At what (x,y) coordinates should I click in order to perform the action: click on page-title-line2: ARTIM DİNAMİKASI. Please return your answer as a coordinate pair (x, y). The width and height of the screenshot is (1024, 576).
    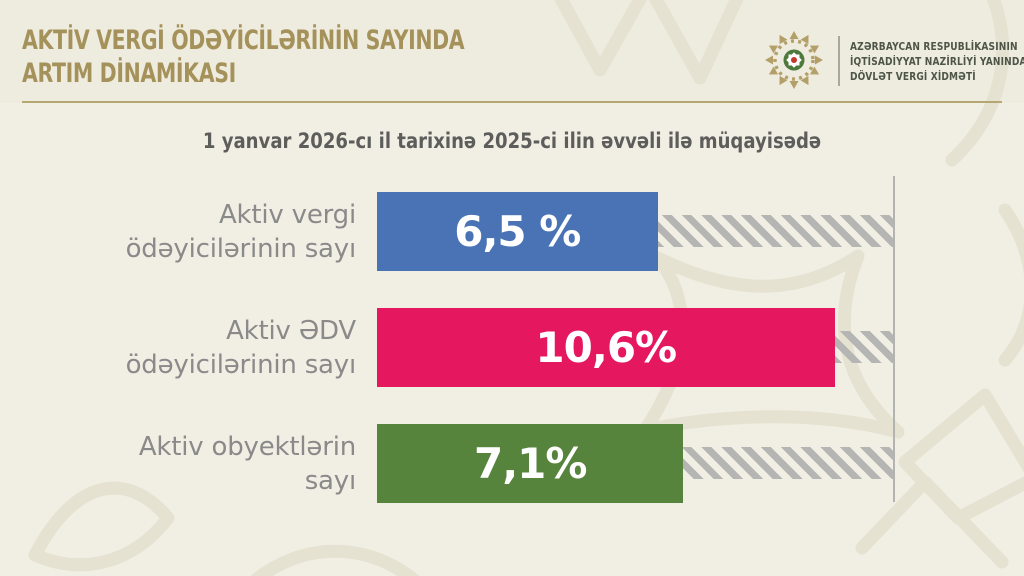
    Looking at the image, I should click on (129, 73).